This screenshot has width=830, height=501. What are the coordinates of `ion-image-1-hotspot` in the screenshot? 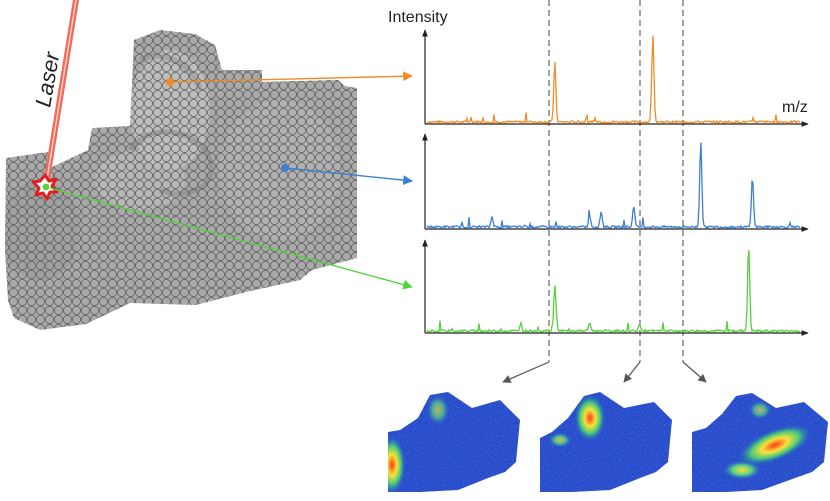 It's located at (397, 463).